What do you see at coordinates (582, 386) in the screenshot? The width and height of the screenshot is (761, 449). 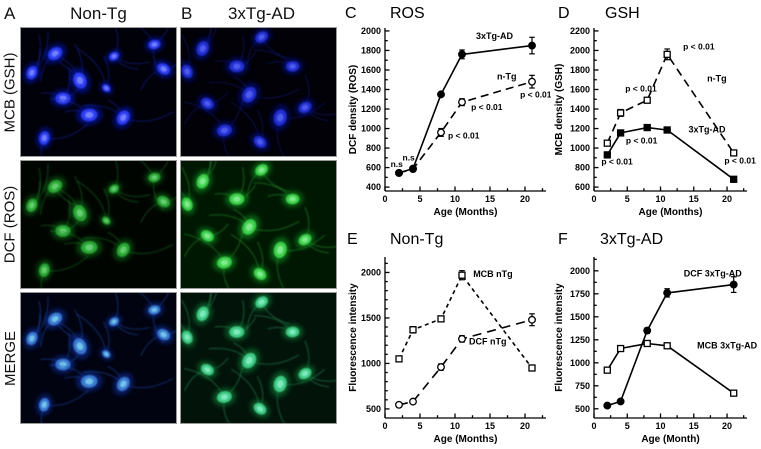 I see `svg-text: 750` at bounding box center [582, 386].